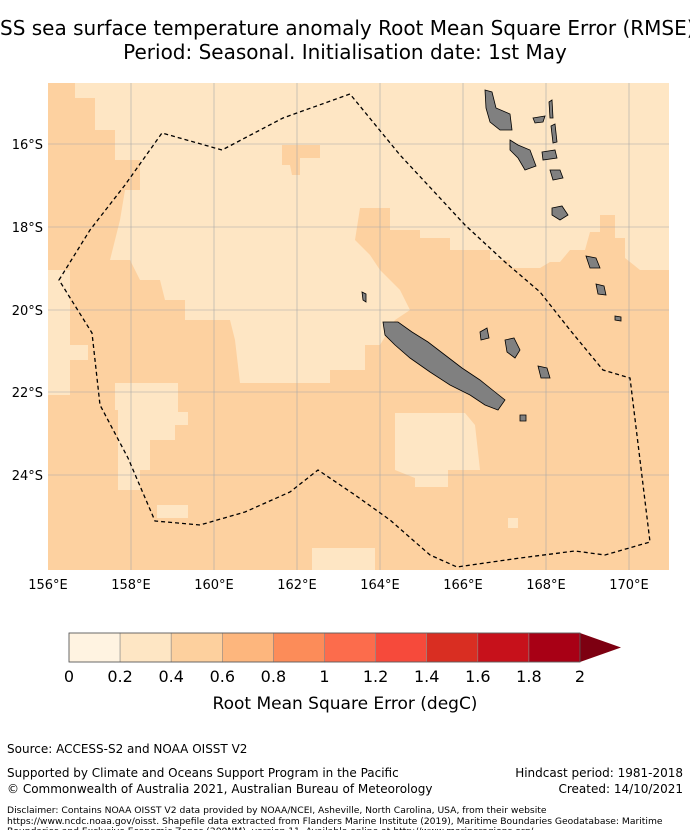 This screenshot has height=839, width=690. I want to click on belep-islands, so click(364, 297).